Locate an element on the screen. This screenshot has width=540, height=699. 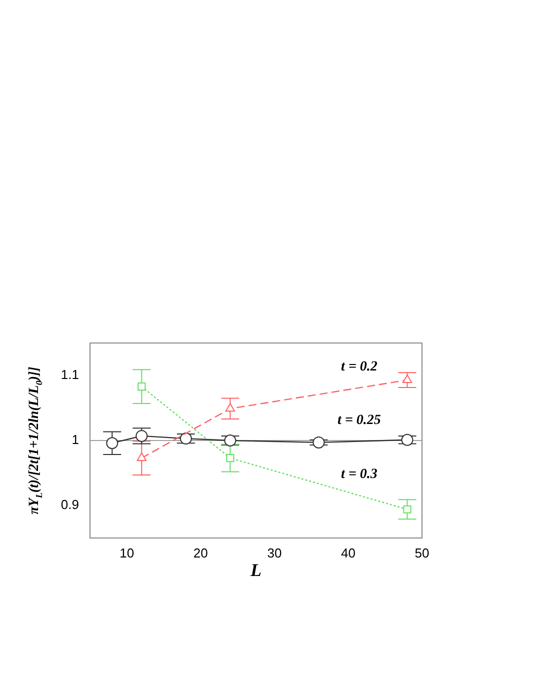
y-tick-label: 0.9 is located at coordinates (69, 504).